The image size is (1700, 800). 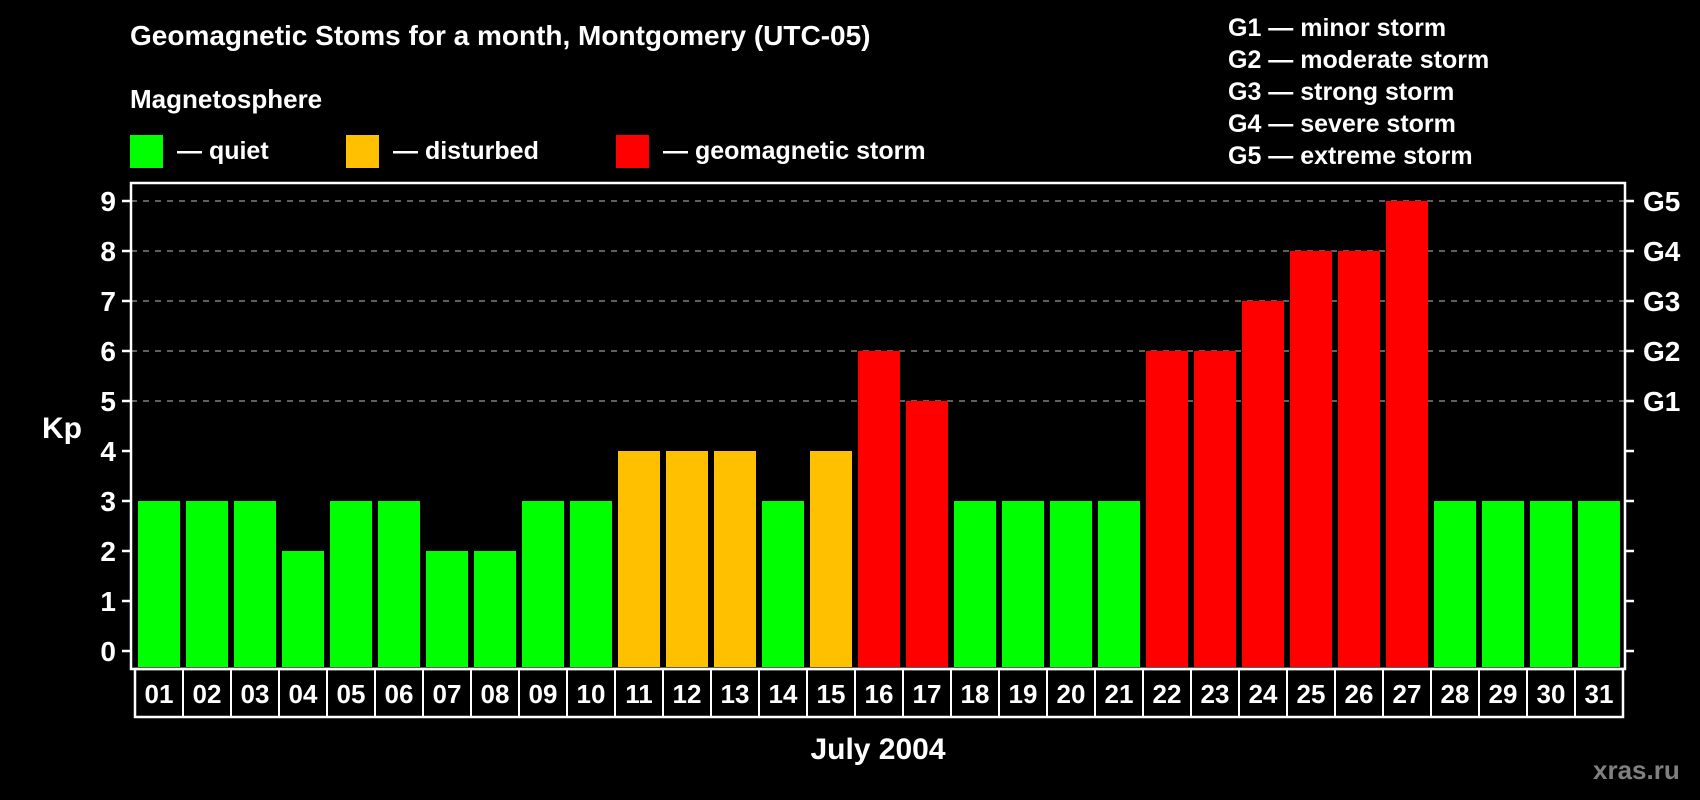 I want to click on legend-title: Magnetosphere, so click(x=226, y=99).